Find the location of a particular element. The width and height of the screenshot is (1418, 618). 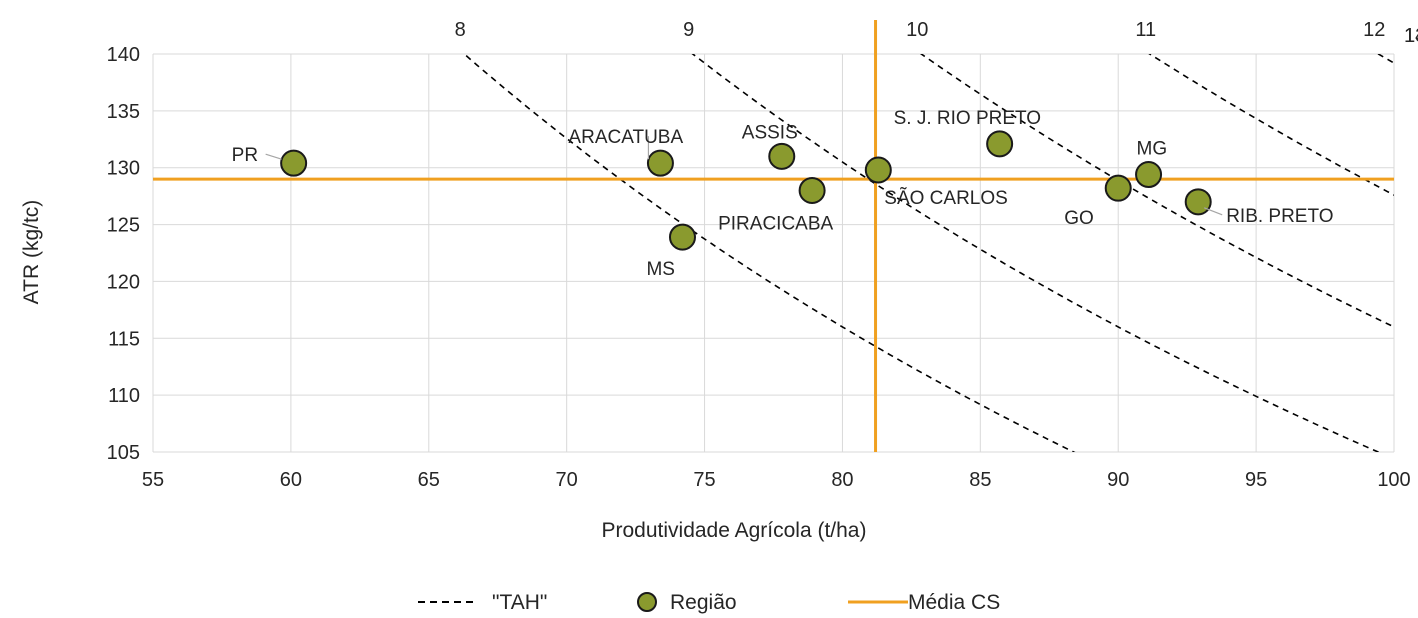

x-tick-label: 80 is located at coordinates (842, 480).